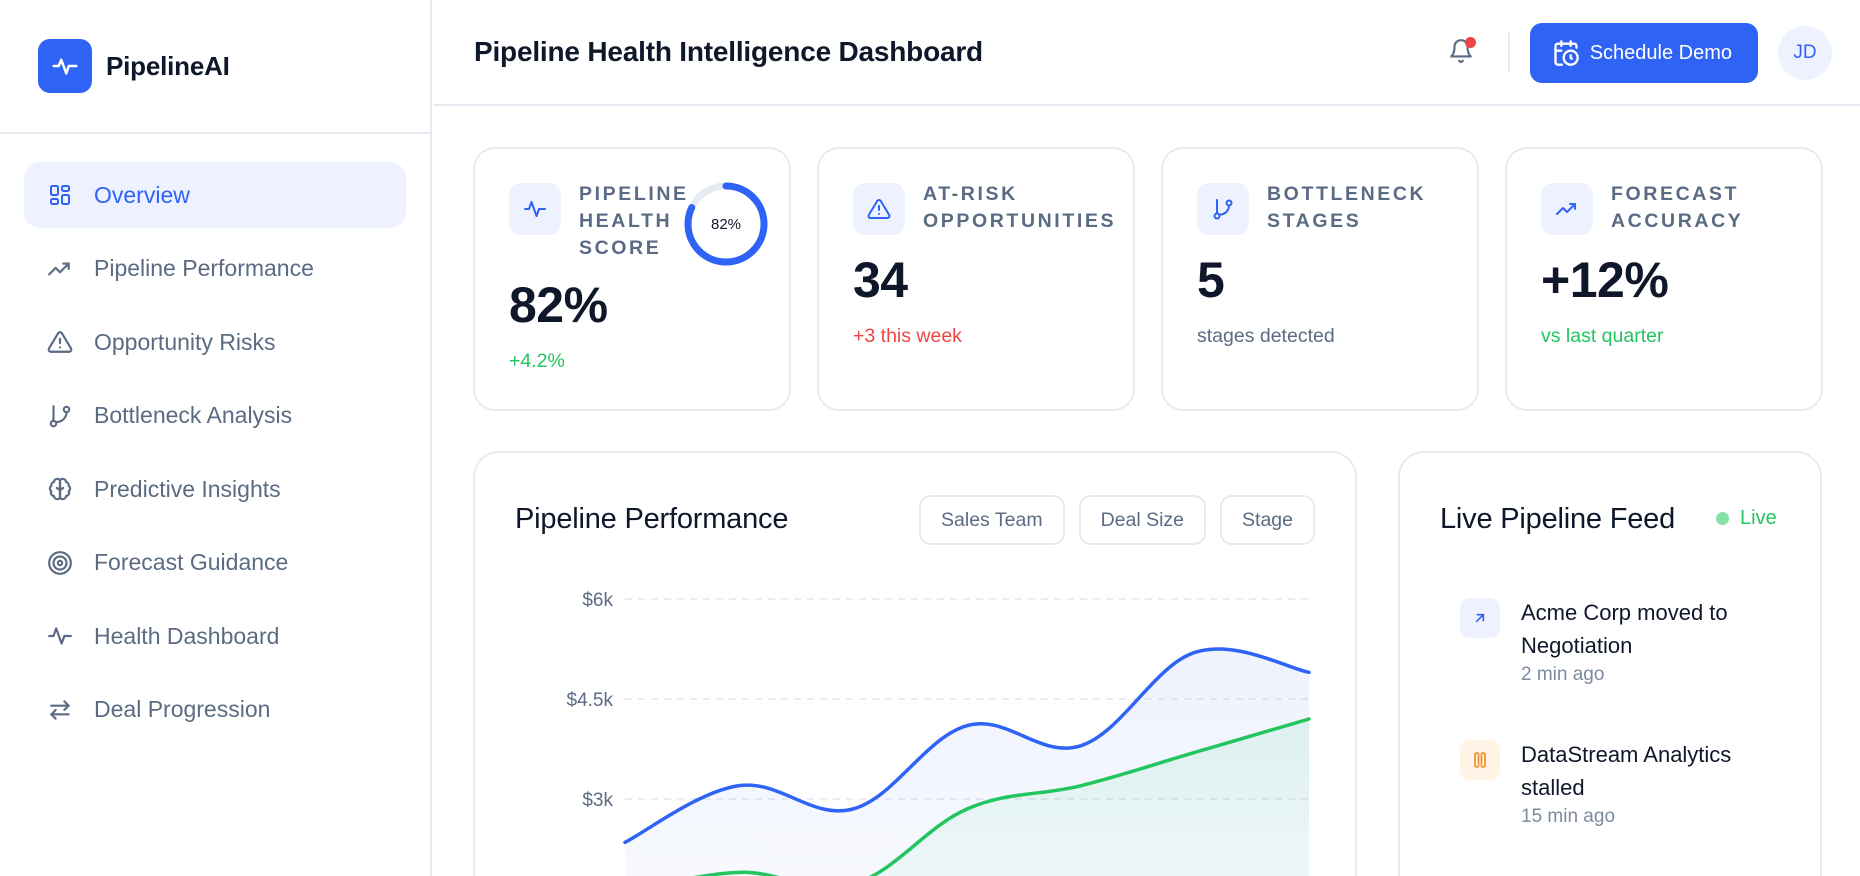  I want to click on sidebar-item-pipeline-performance: Pipeline Performance, so click(215, 269).